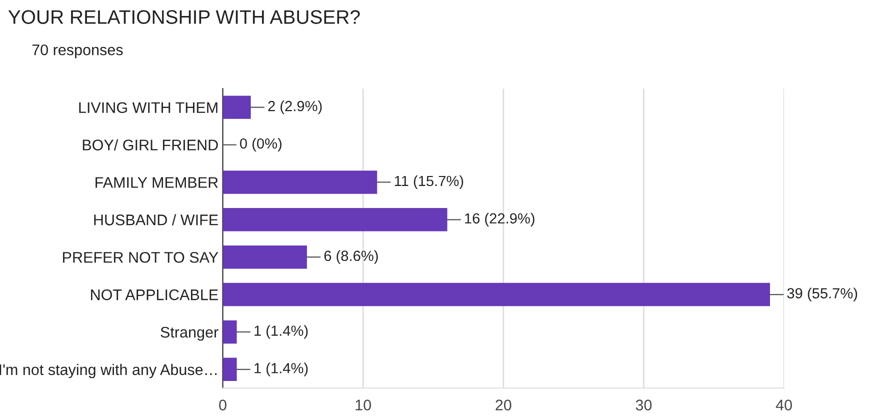 Image resolution: width=877 pixels, height=416 pixels. What do you see at coordinates (499, 219) in the screenshot?
I see `data-label: 16 (22.9%)` at bounding box center [499, 219].